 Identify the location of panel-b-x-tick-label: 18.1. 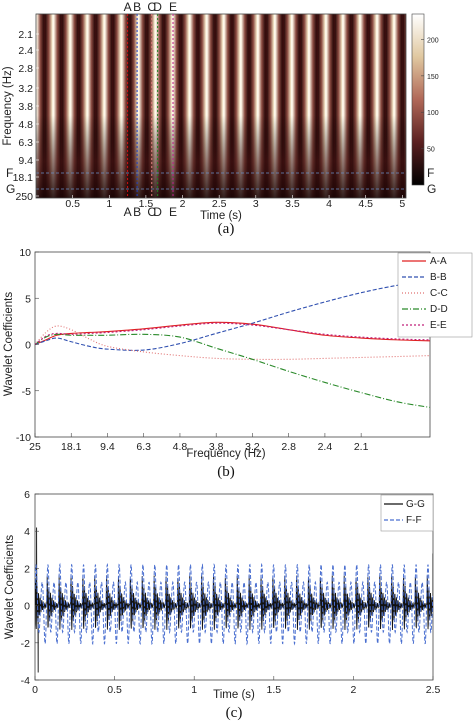
(71, 447).